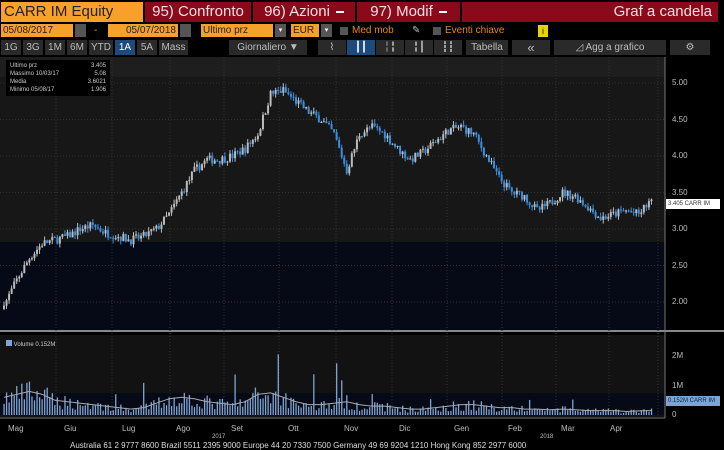  What do you see at coordinates (448, 47) in the screenshot?
I see `hlc-icon: ┇┇` at bounding box center [448, 47].